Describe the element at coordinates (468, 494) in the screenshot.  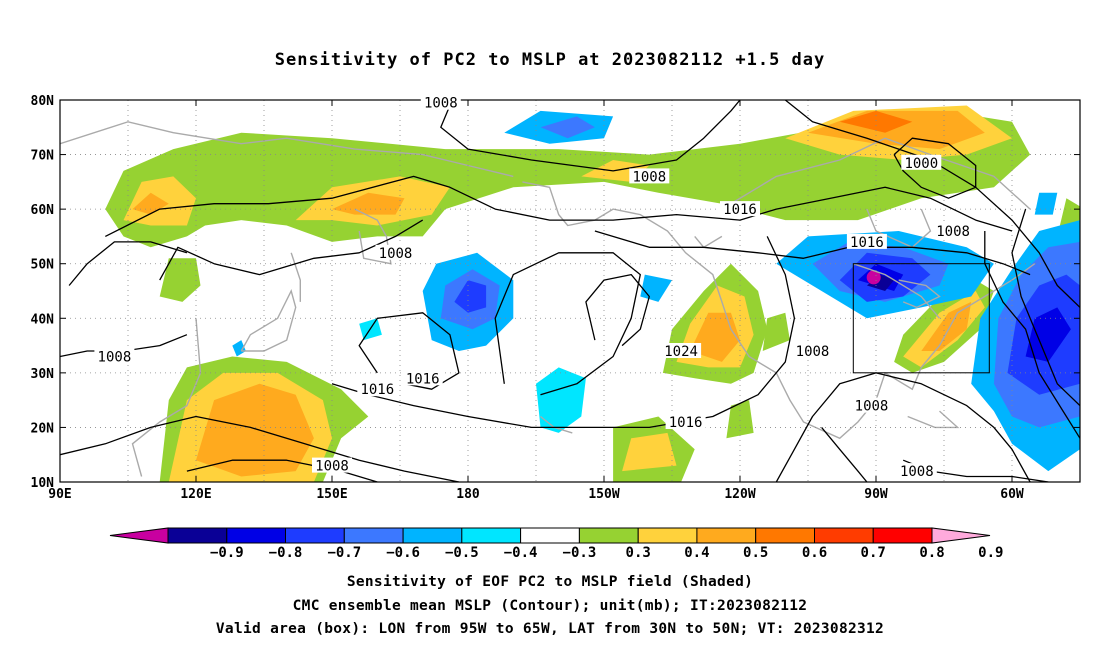
I see `lon-tick-label: 180` at that location.